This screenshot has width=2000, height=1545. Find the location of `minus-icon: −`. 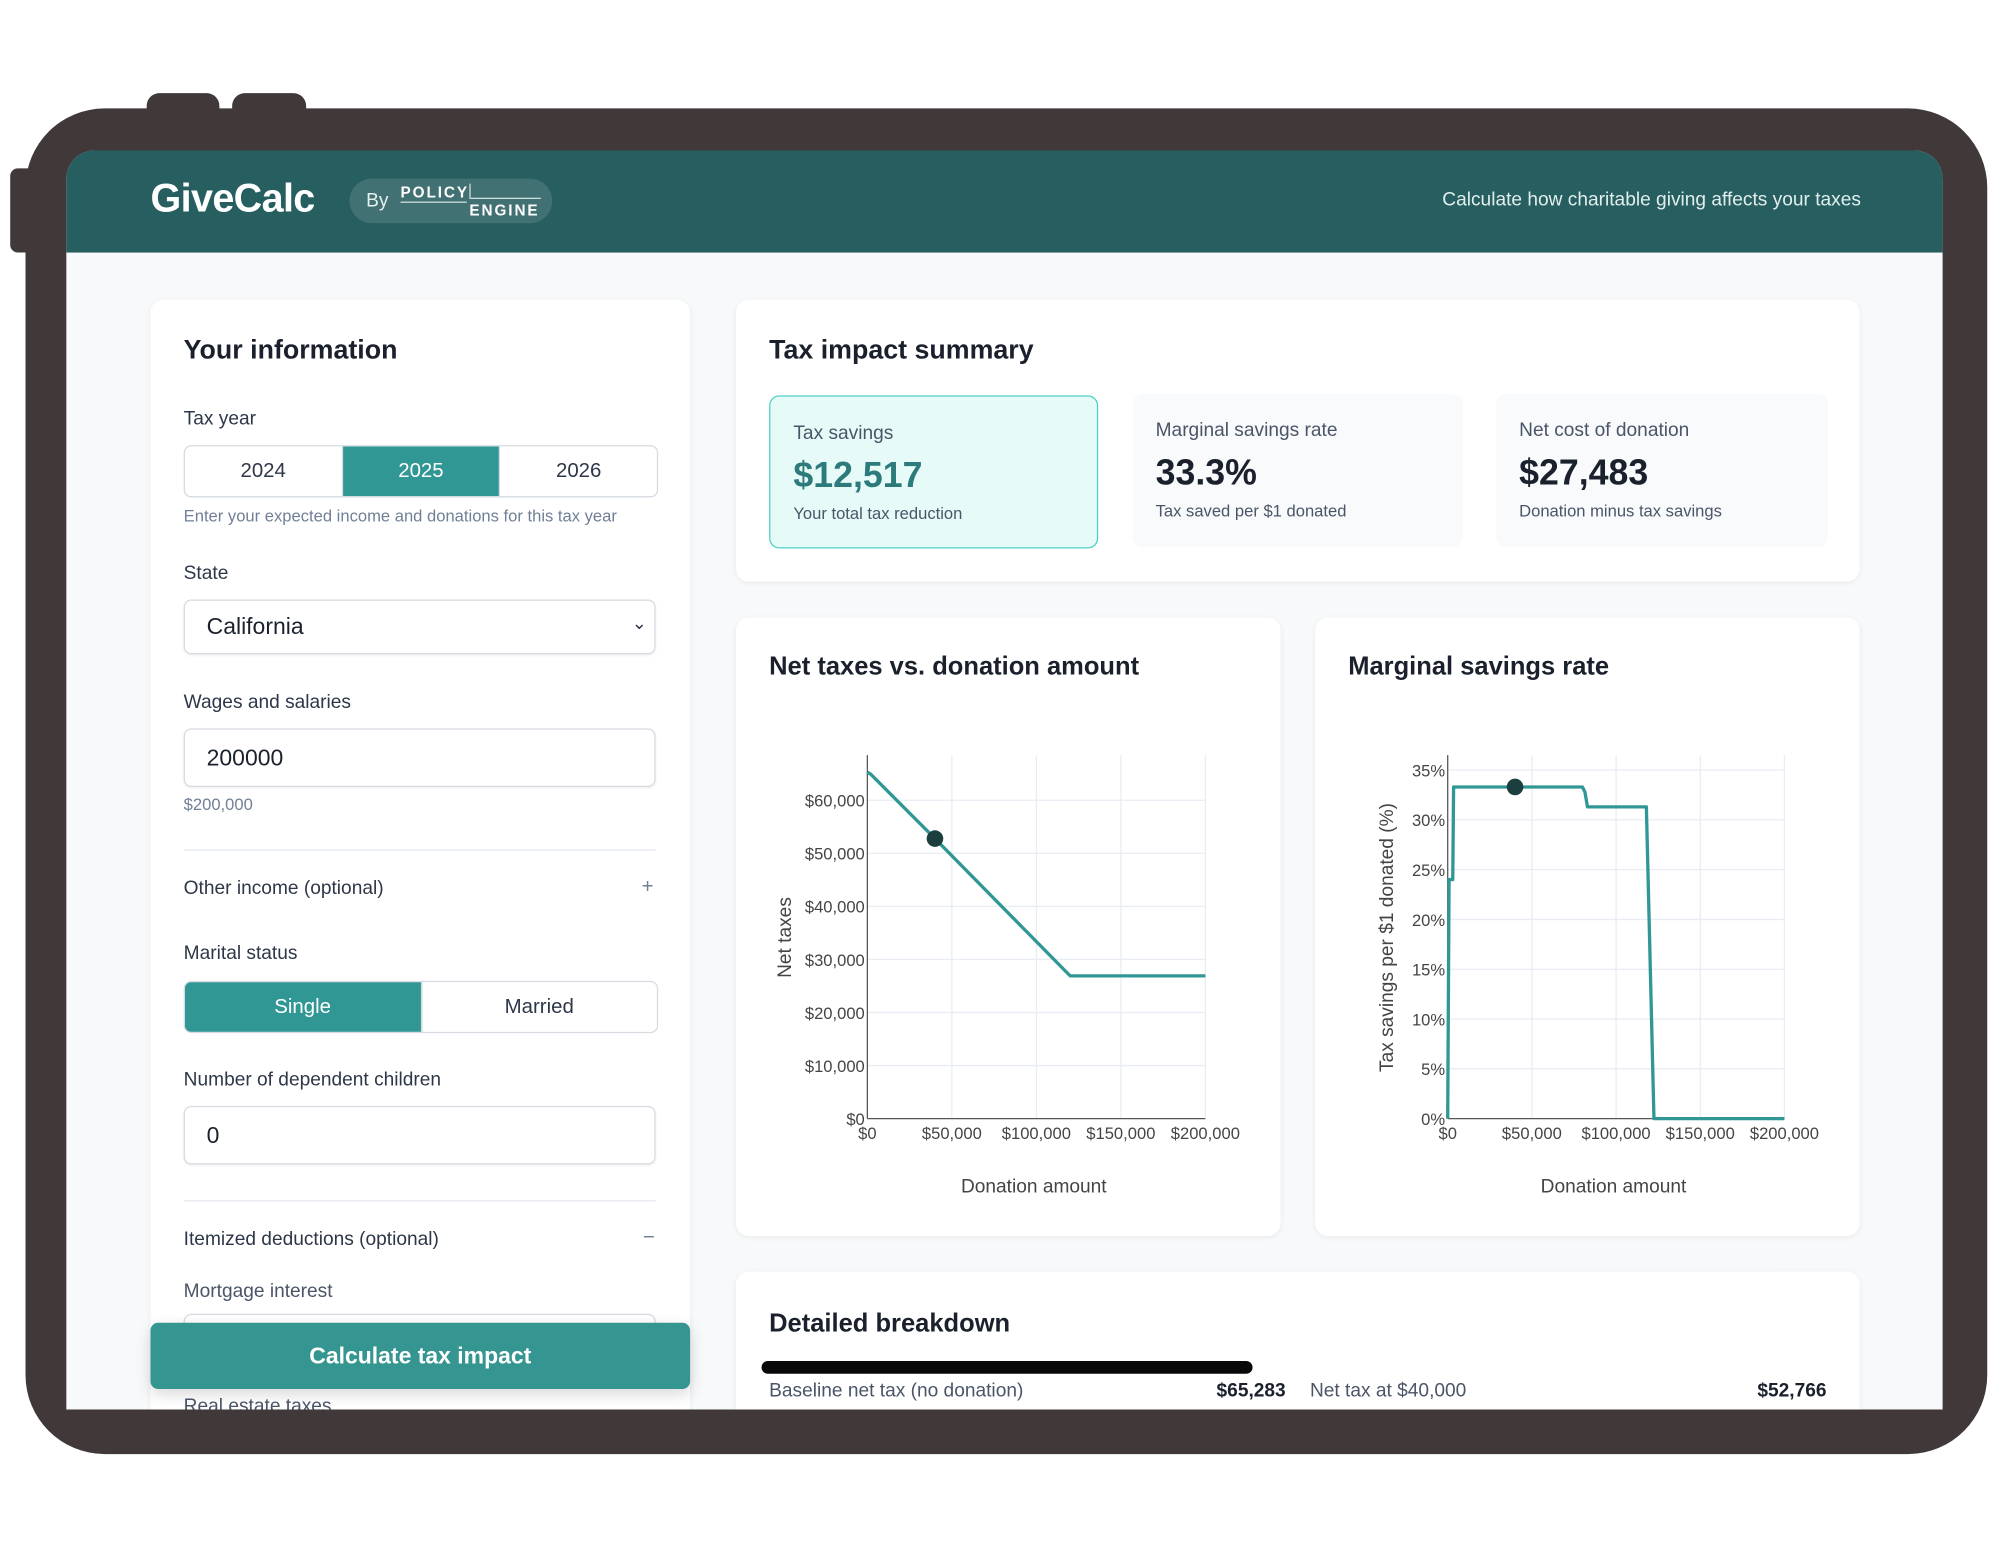

minus-icon: − is located at coordinates (648, 1238).